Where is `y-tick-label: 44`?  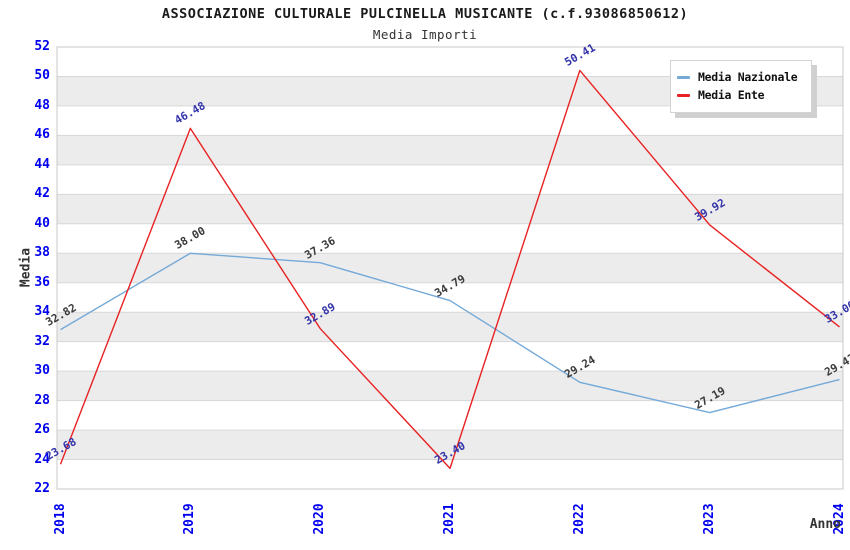
y-tick-label: 44 is located at coordinates (42, 164).